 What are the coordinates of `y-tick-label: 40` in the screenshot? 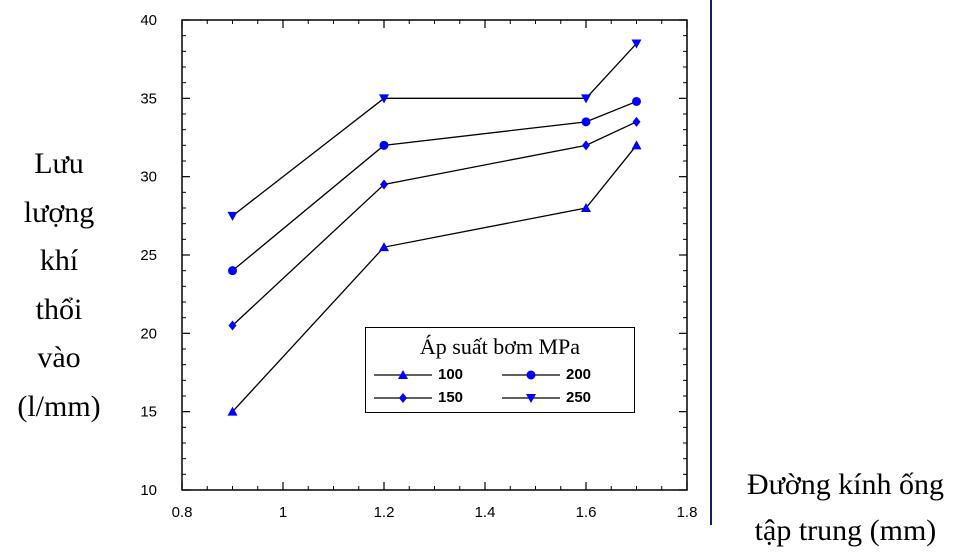 It's located at (148, 20).